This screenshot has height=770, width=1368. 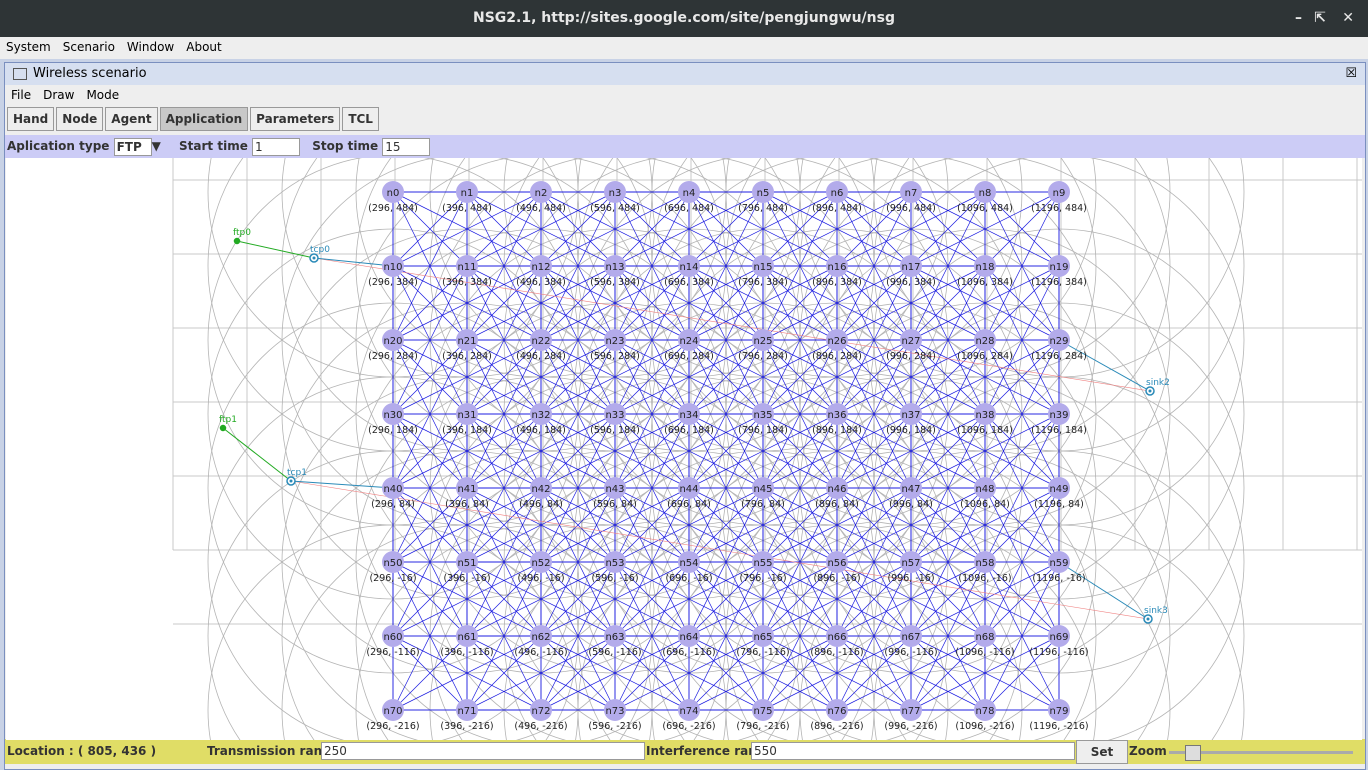 What do you see at coordinates (1158, 383) in the screenshot?
I see `agent-label: sink2` at bounding box center [1158, 383].